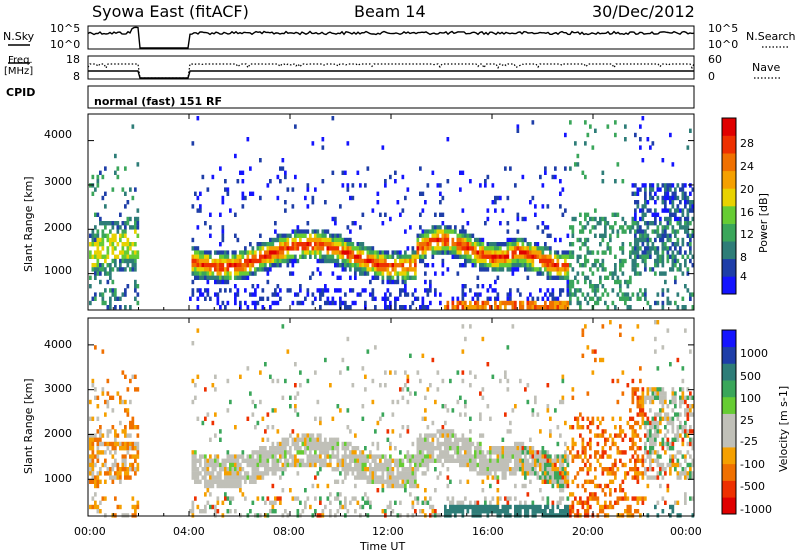 The image size is (800, 554). Describe the element at coordinates (58, 181) in the screenshot. I see `power-ytick-3000: 3000` at that location.